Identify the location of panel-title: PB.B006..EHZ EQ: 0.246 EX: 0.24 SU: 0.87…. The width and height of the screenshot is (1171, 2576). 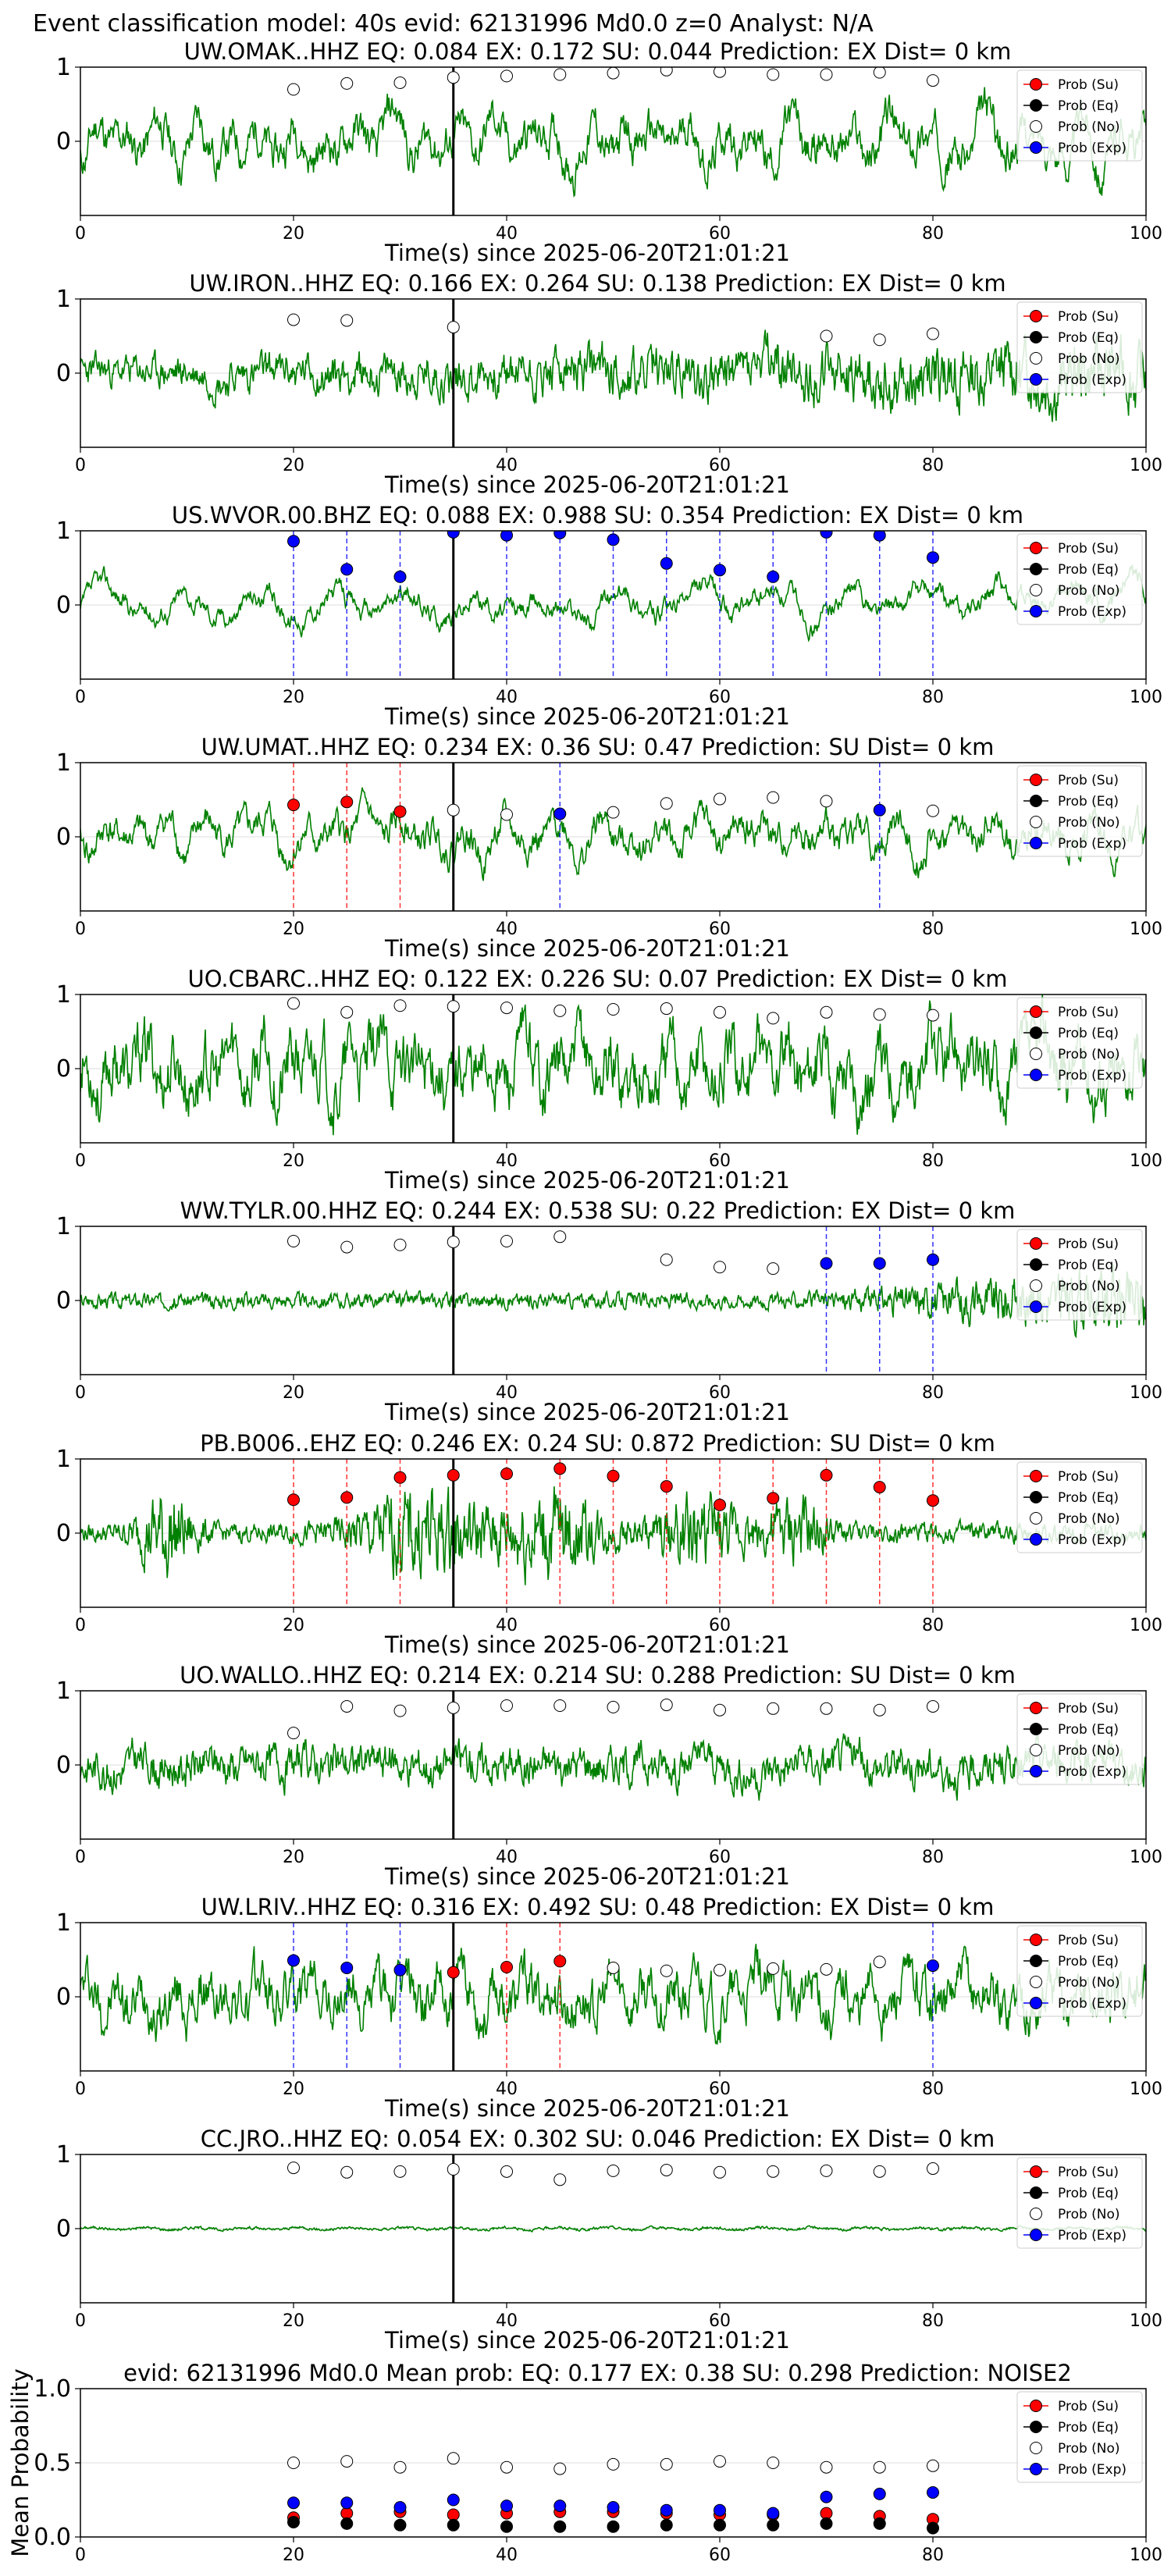
(597, 1443).